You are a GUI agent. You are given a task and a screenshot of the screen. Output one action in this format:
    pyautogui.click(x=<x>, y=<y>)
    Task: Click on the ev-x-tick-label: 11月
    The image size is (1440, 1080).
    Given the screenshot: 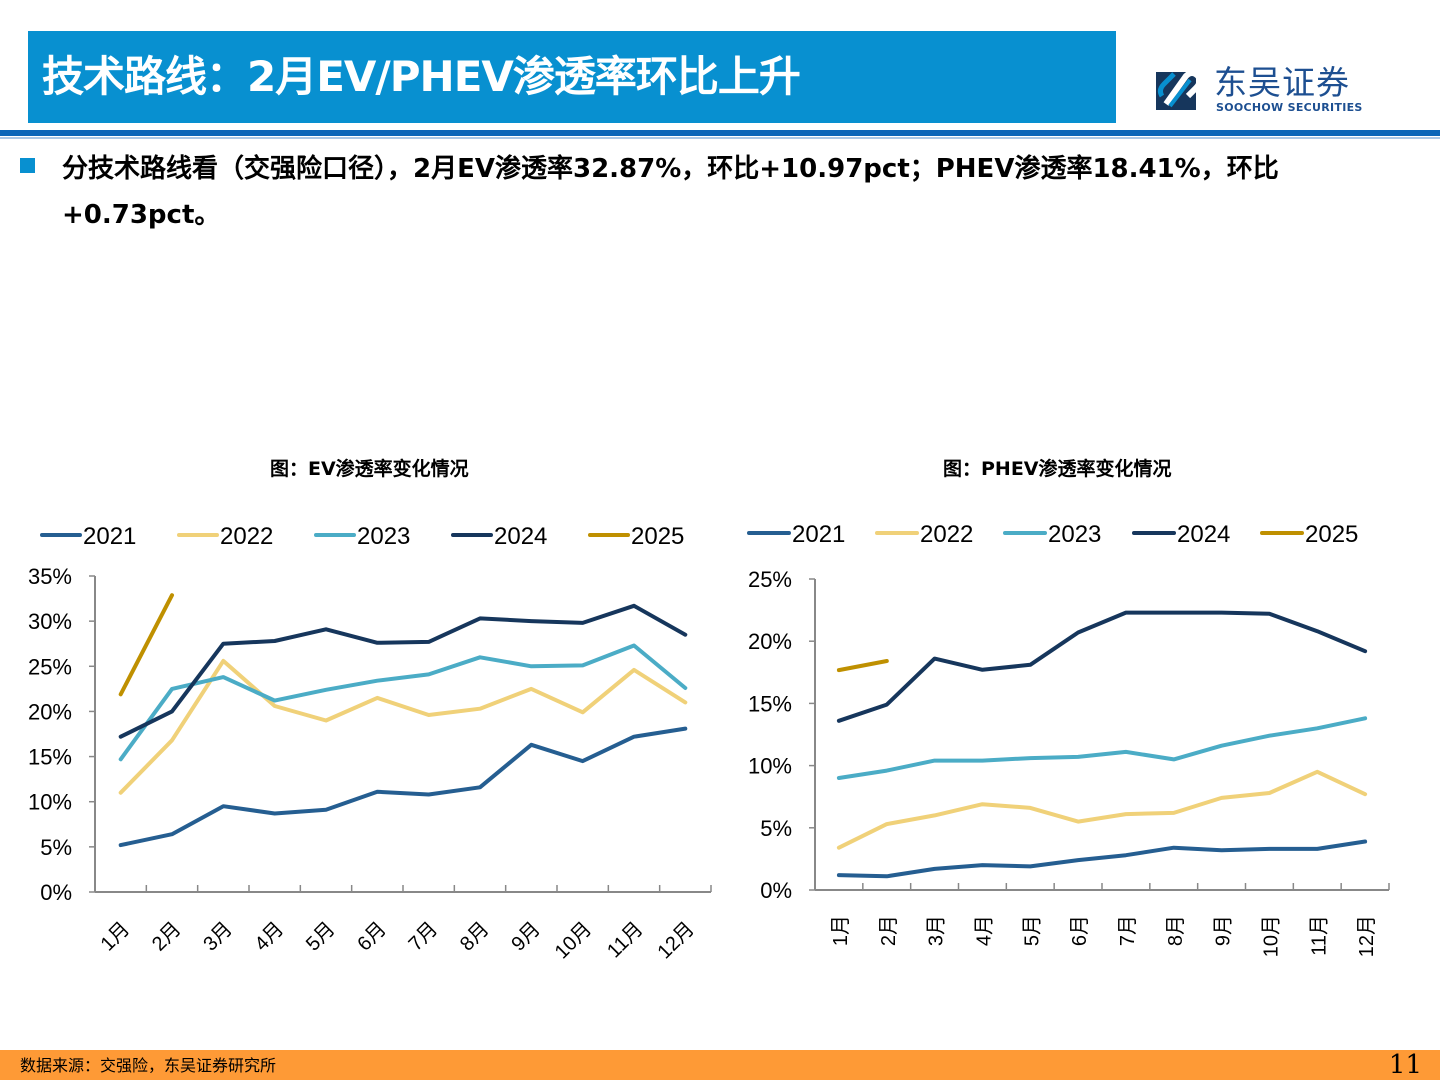 What is the action you would take?
    pyautogui.click(x=625, y=940)
    